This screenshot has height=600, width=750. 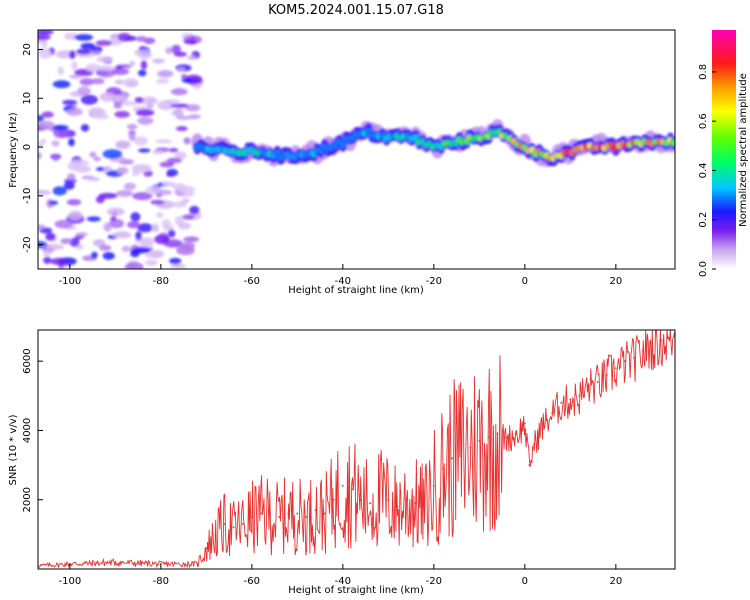 What do you see at coordinates (252, 281) in the screenshot?
I see `x-tick-label: -60` at bounding box center [252, 281].